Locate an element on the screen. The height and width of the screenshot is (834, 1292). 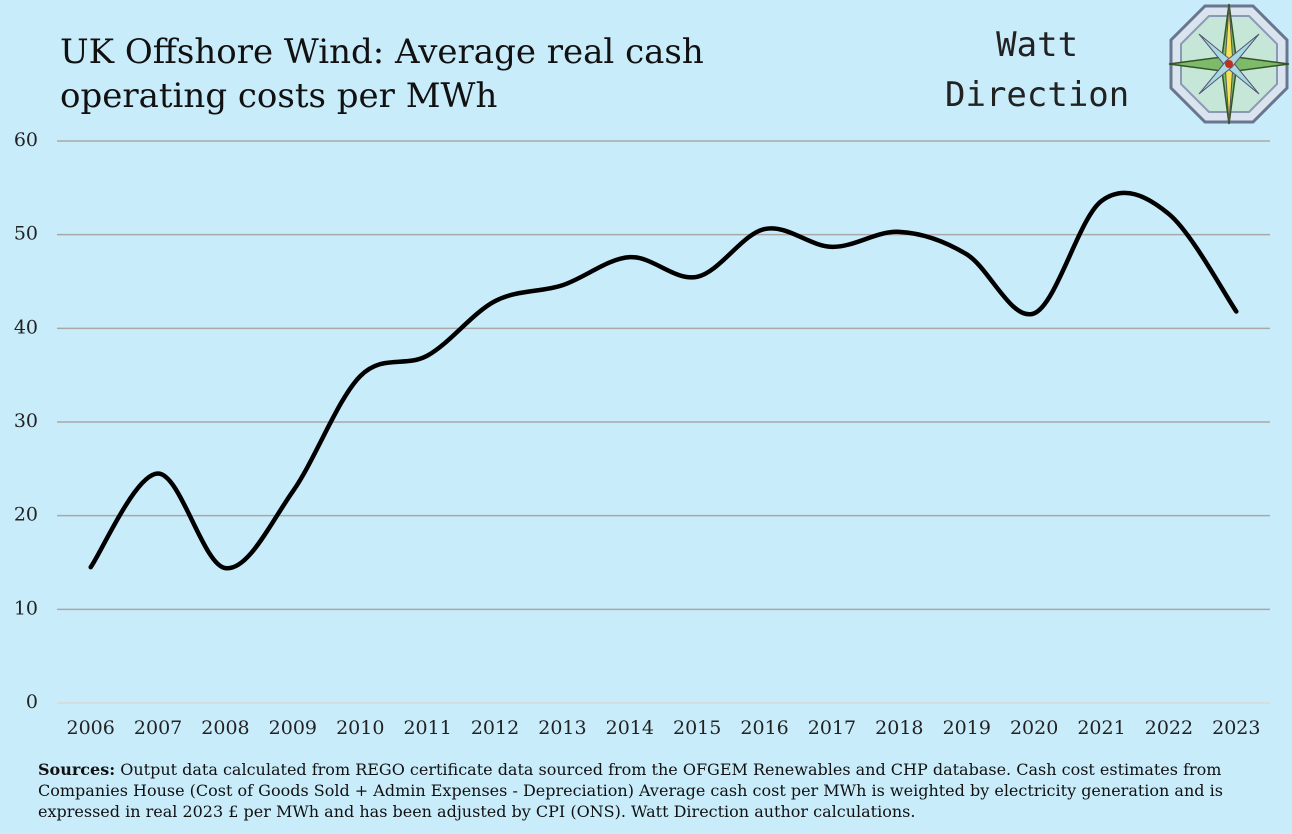
x-tick-label: 2013 is located at coordinates (562, 728).